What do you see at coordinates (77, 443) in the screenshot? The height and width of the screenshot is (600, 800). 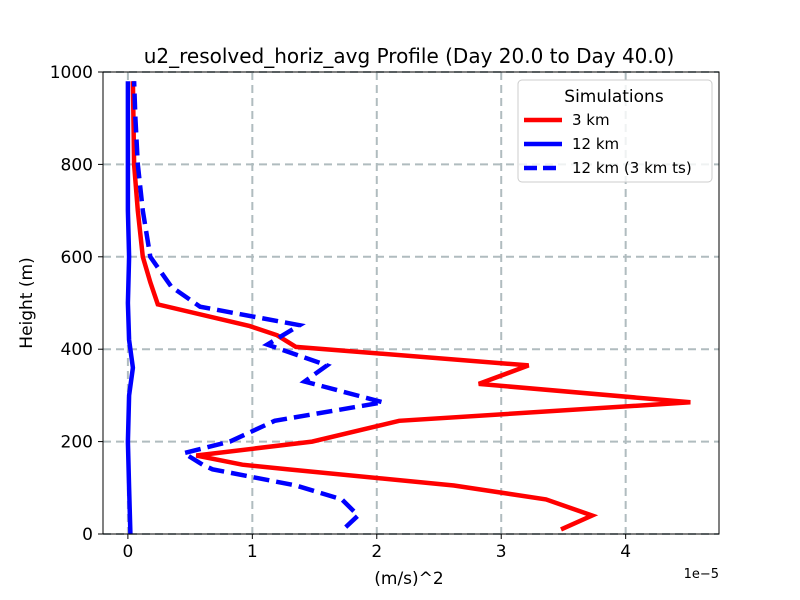 I see `y-tick-label: 200` at bounding box center [77, 443].